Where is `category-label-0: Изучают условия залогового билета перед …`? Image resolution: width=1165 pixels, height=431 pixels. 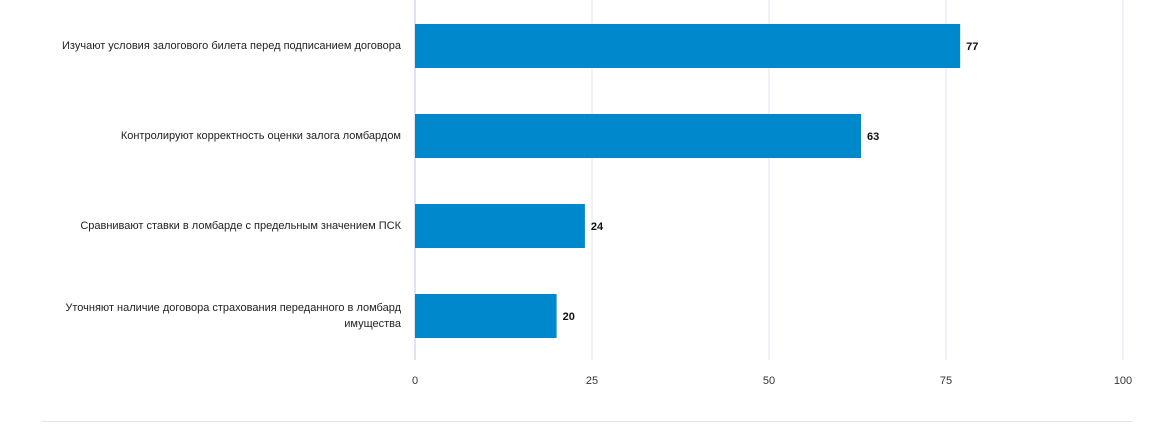 category-label-0: Изучают условия залогового билета перед … is located at coordinates (231, 46).